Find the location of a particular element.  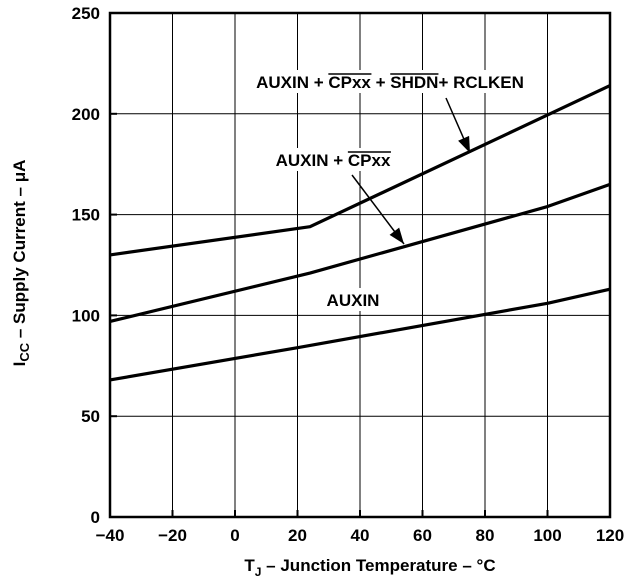

y-axis-title-base: I is located at coordinates (19, 364).